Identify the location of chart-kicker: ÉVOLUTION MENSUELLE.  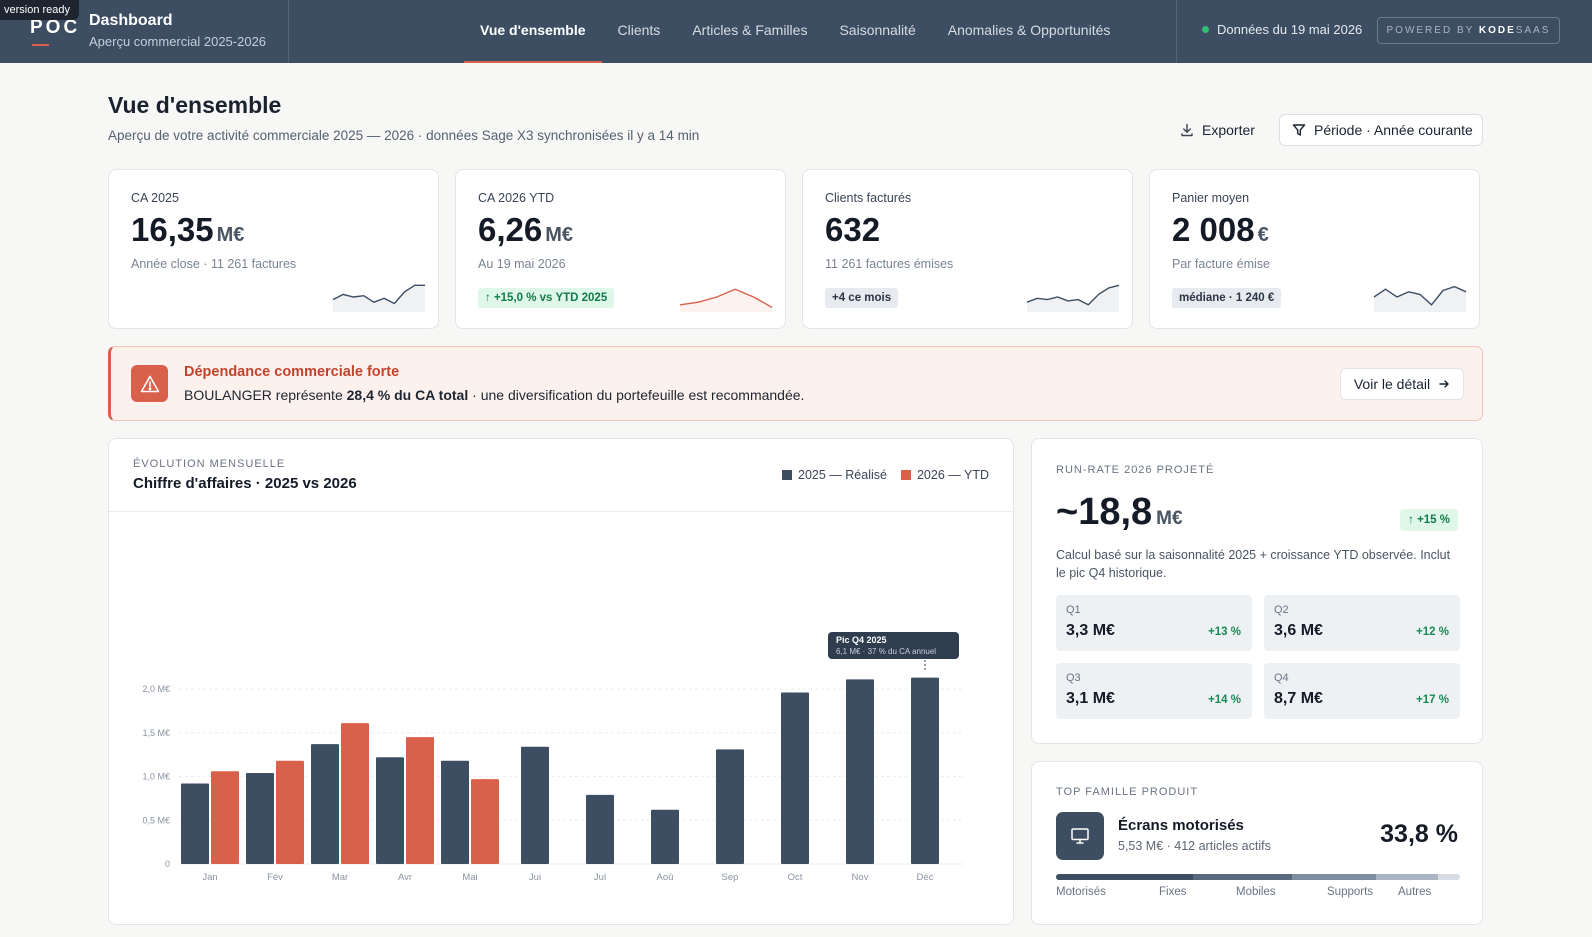
(209, 464).